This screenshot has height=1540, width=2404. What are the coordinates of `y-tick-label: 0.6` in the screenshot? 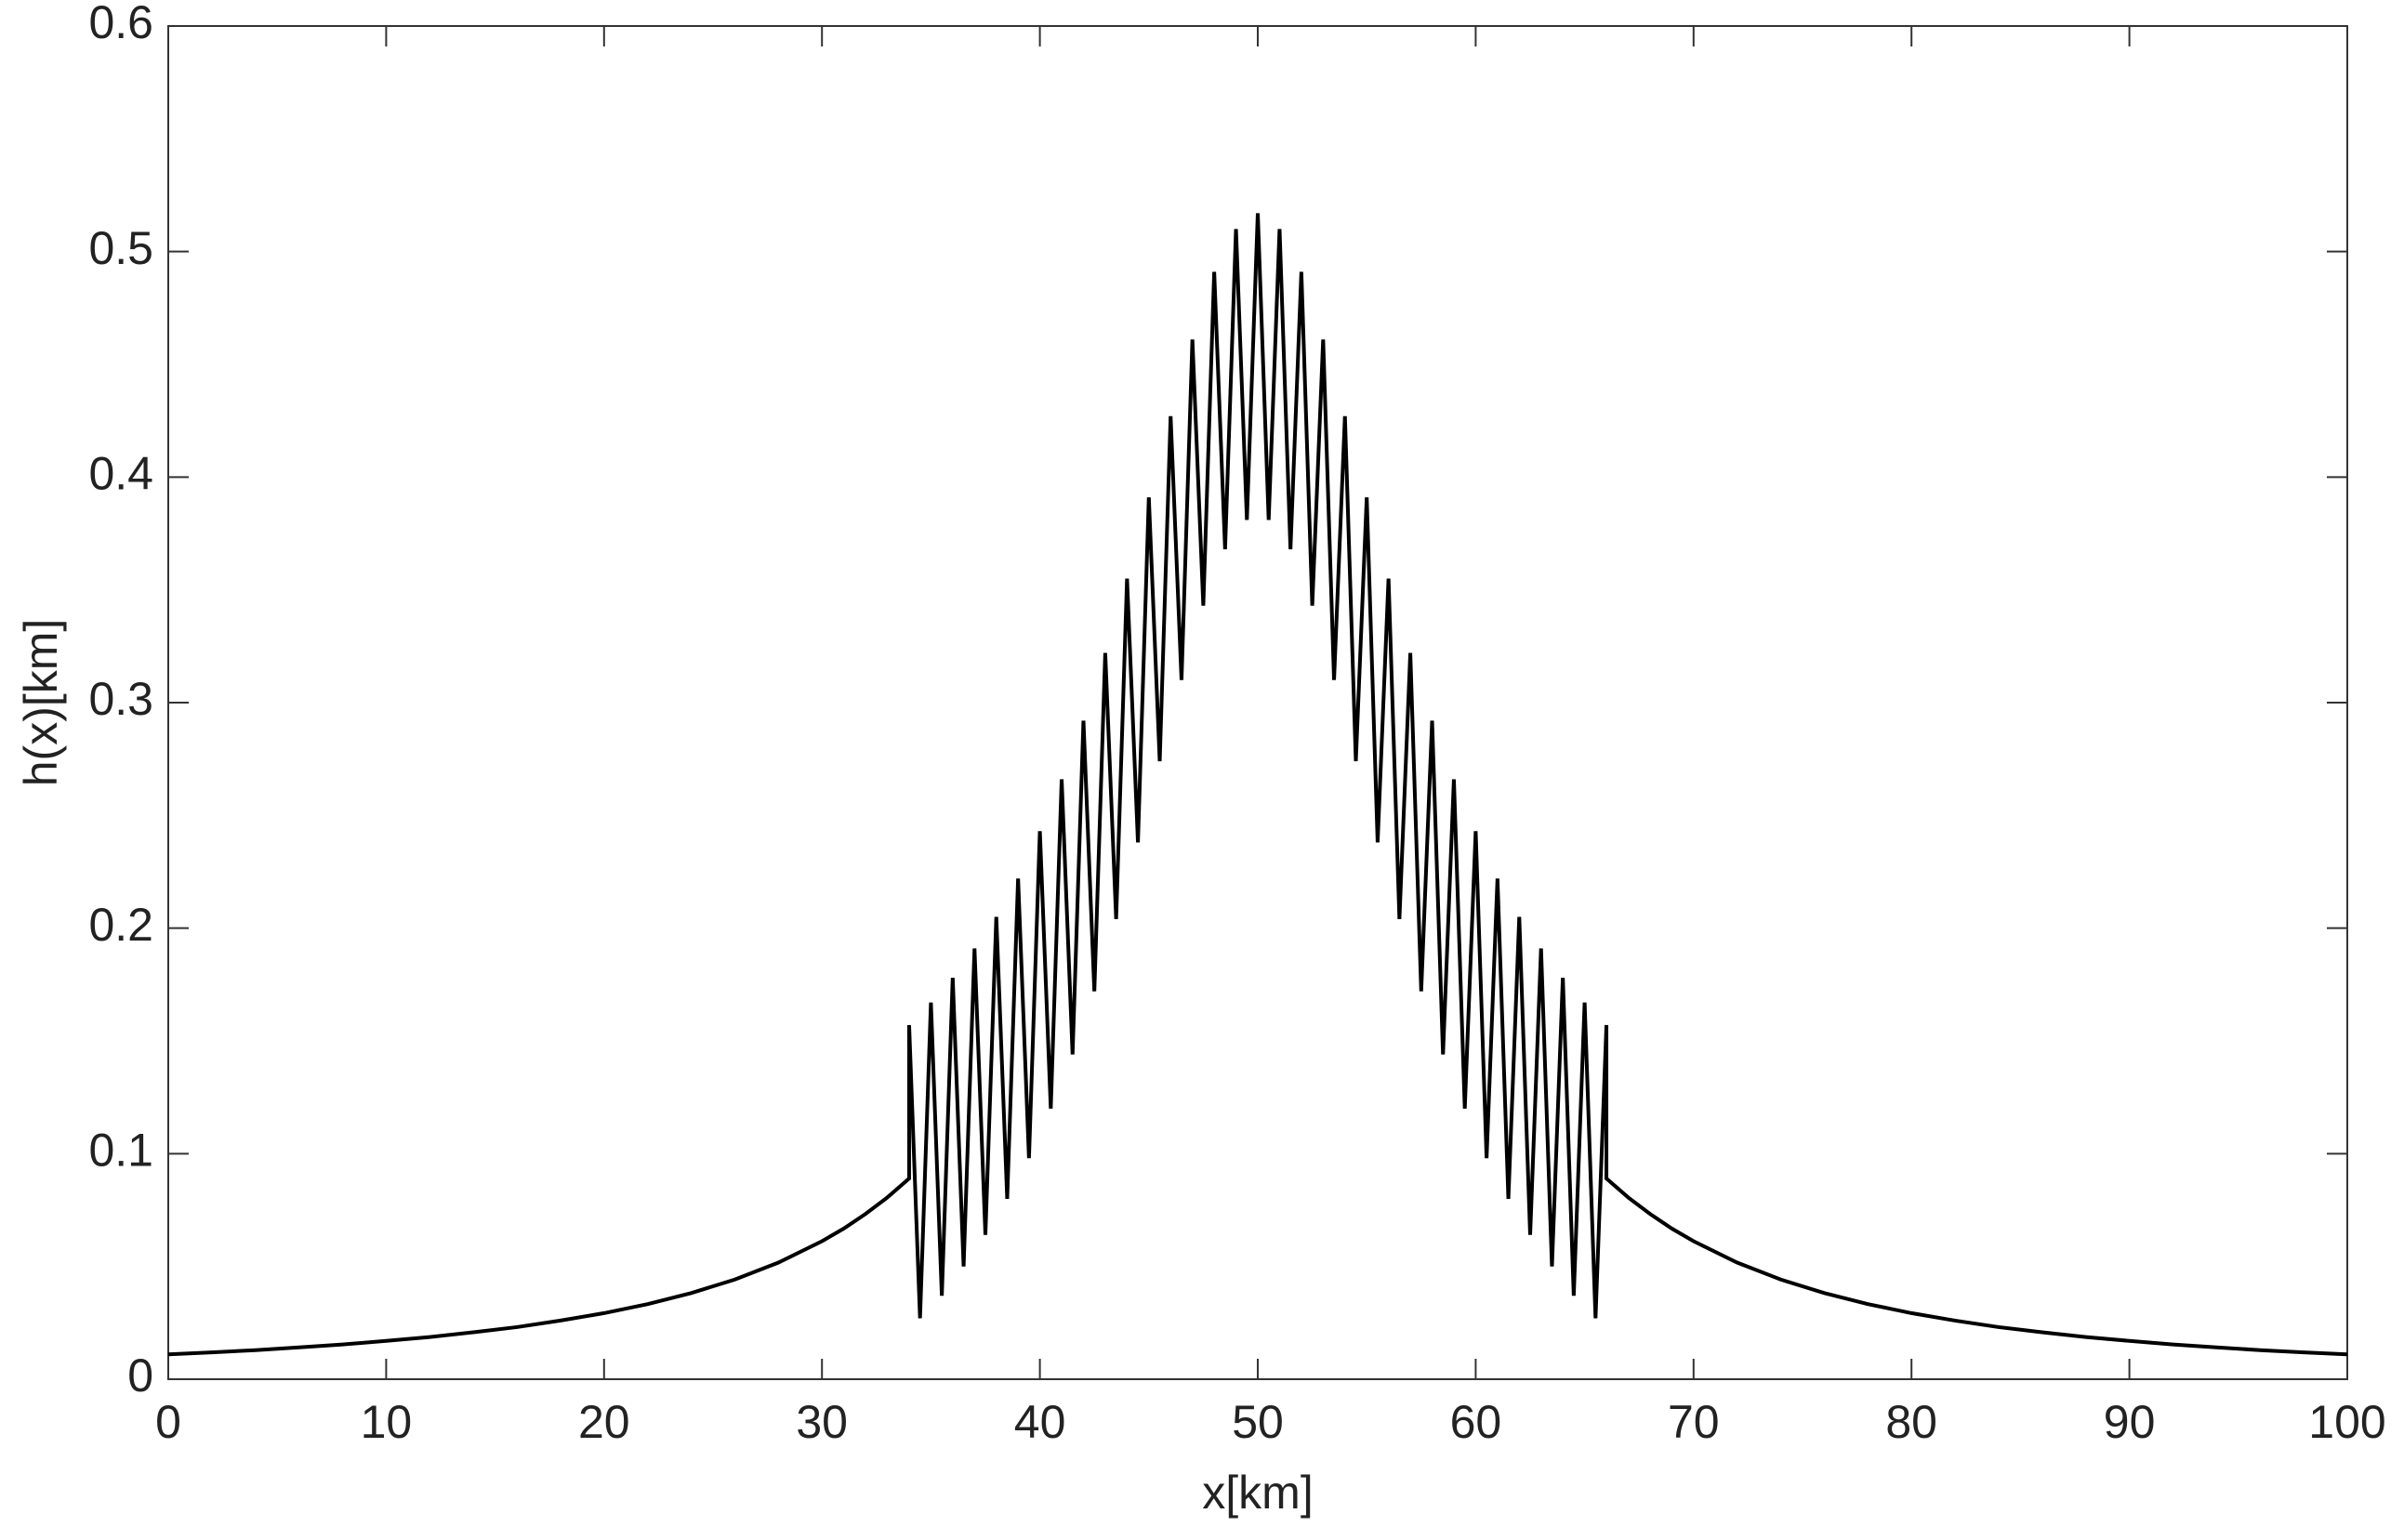 It's located at (120, 24).